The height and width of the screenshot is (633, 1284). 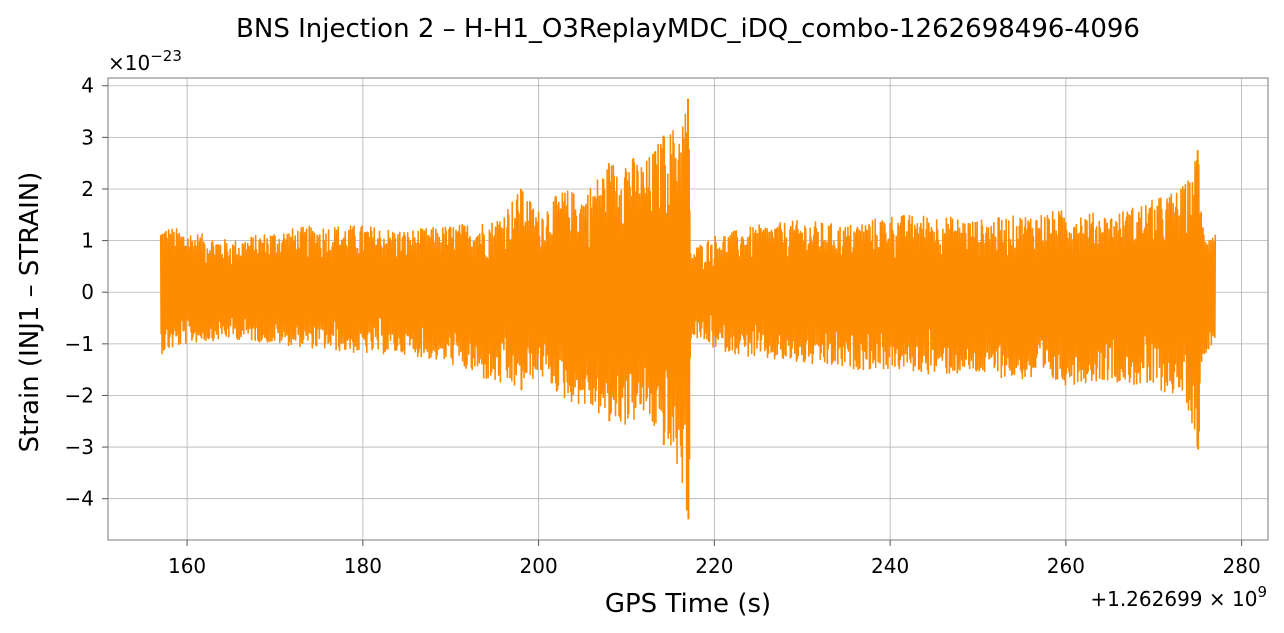 I want to click on x-tick-label: 220, so click(x=714, y=566).